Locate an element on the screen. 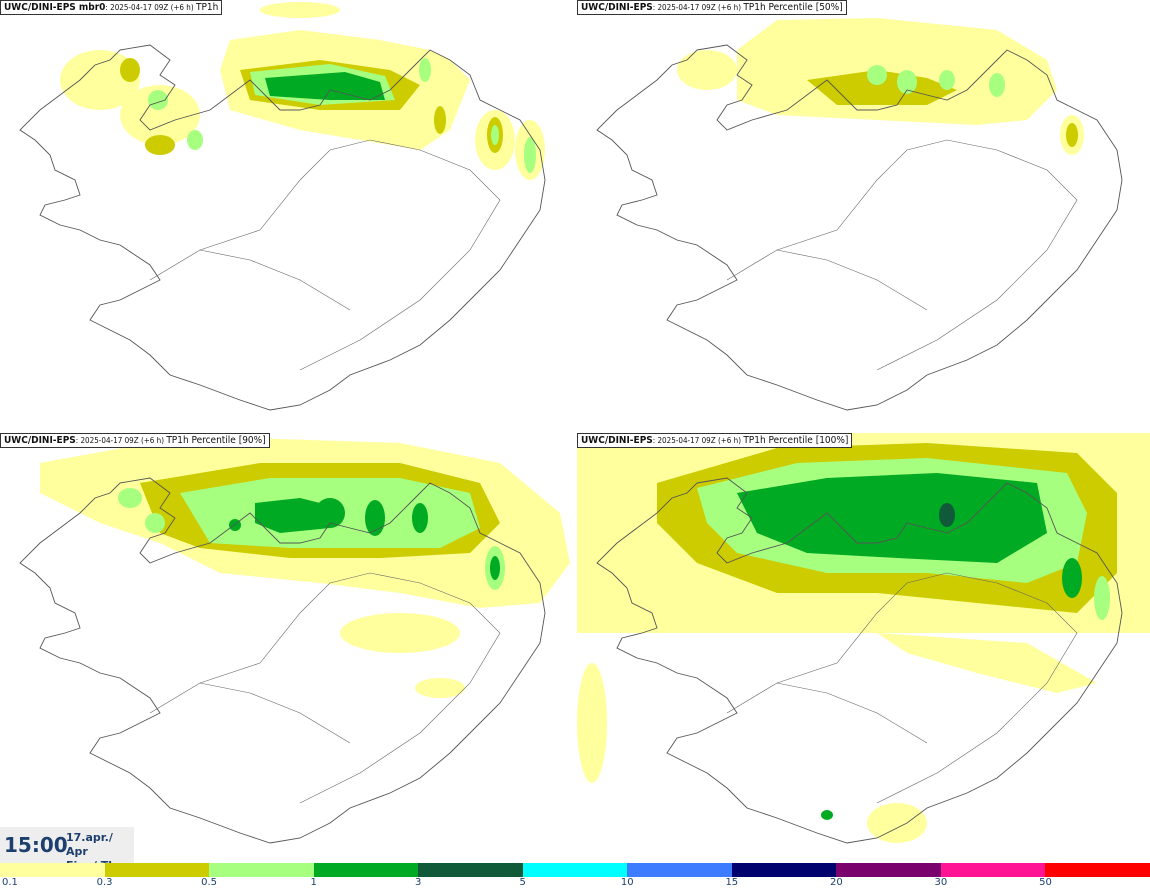 This screenshot has width=1150, height=891. scale-tick-label: 50 is located at coordinates (1045, 882).